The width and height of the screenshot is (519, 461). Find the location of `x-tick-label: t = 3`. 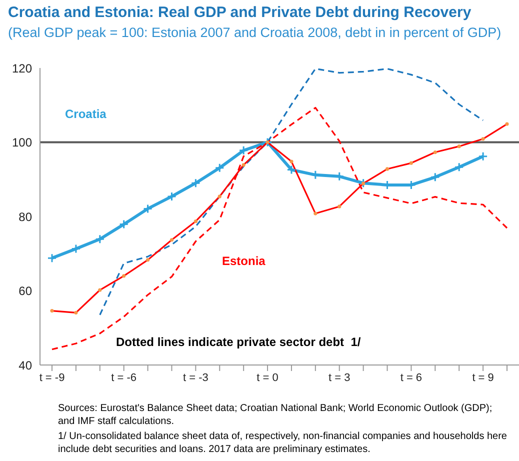

x-tick-label: t = 3 is located at coordinates (339, 378).